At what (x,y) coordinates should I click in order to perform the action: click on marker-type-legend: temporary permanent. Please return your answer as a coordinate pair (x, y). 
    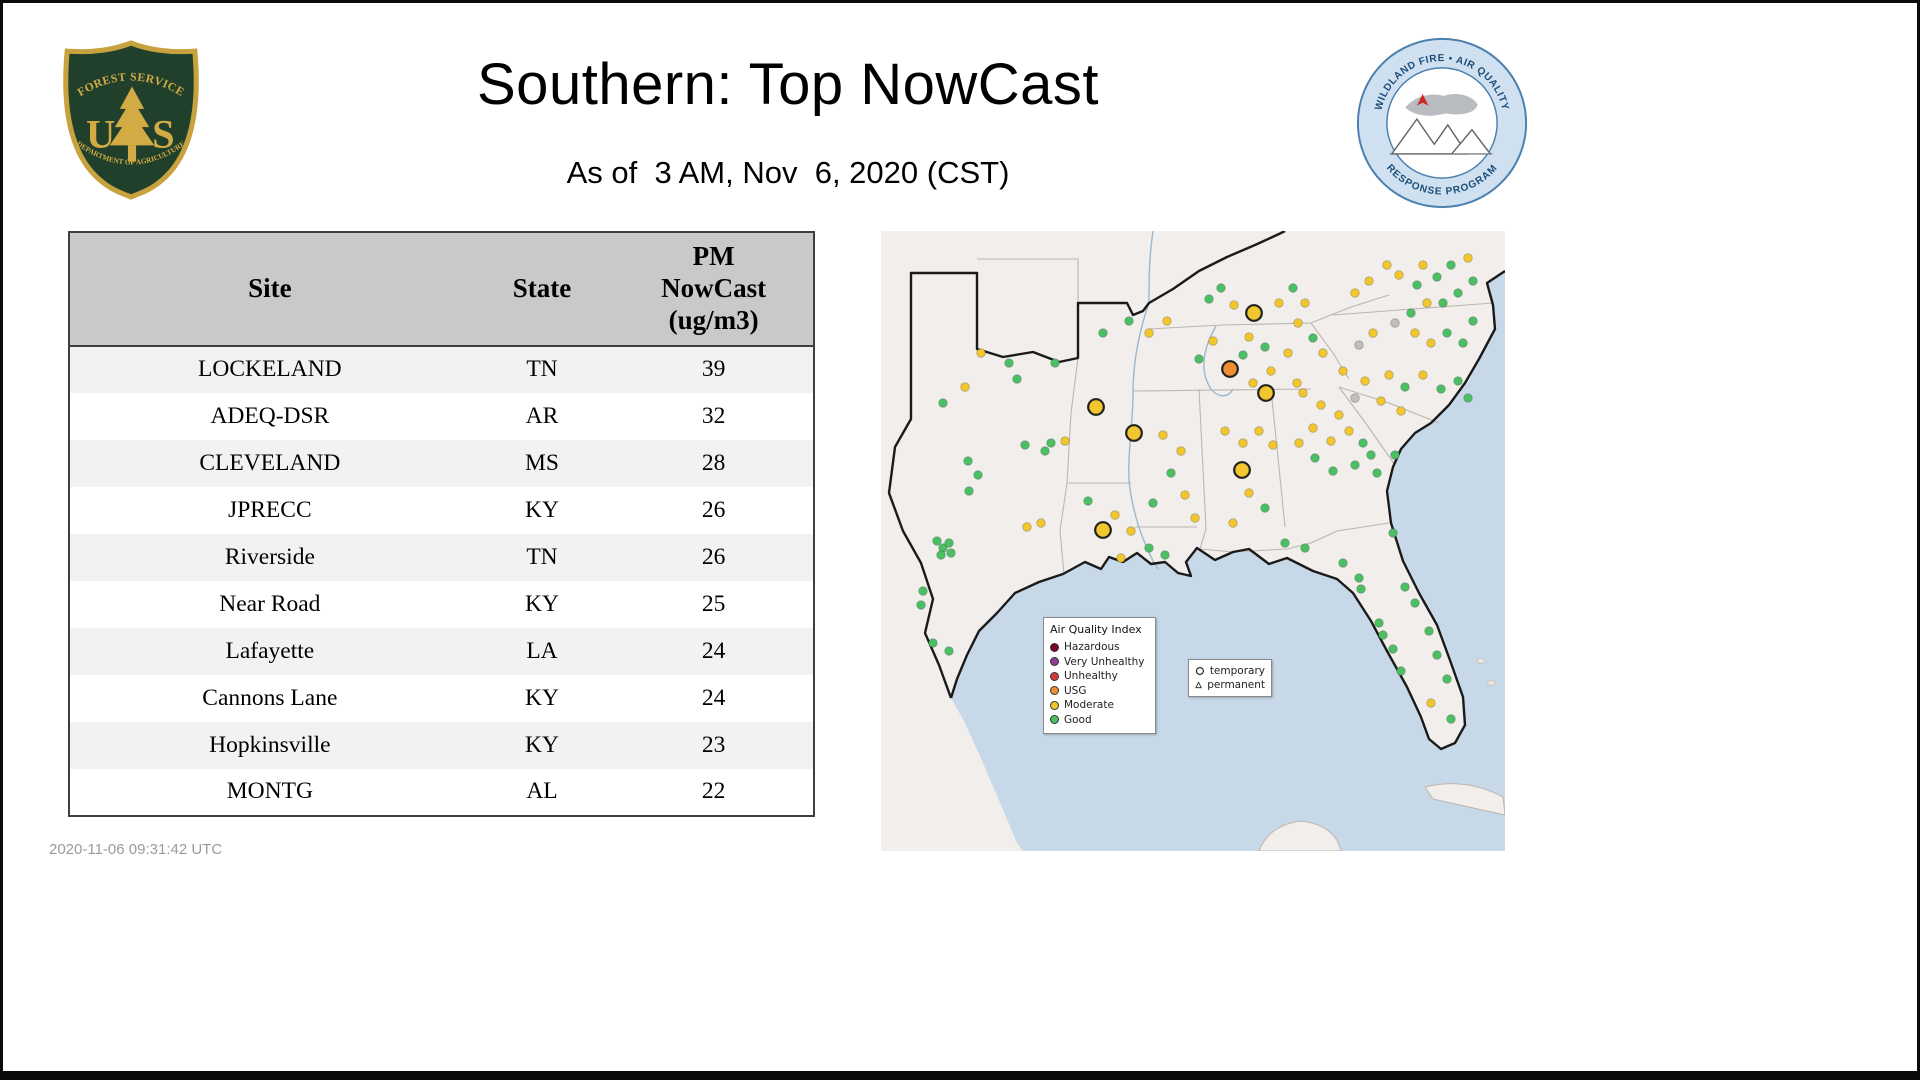
    Looking at the image, I should click on (1230, 678).